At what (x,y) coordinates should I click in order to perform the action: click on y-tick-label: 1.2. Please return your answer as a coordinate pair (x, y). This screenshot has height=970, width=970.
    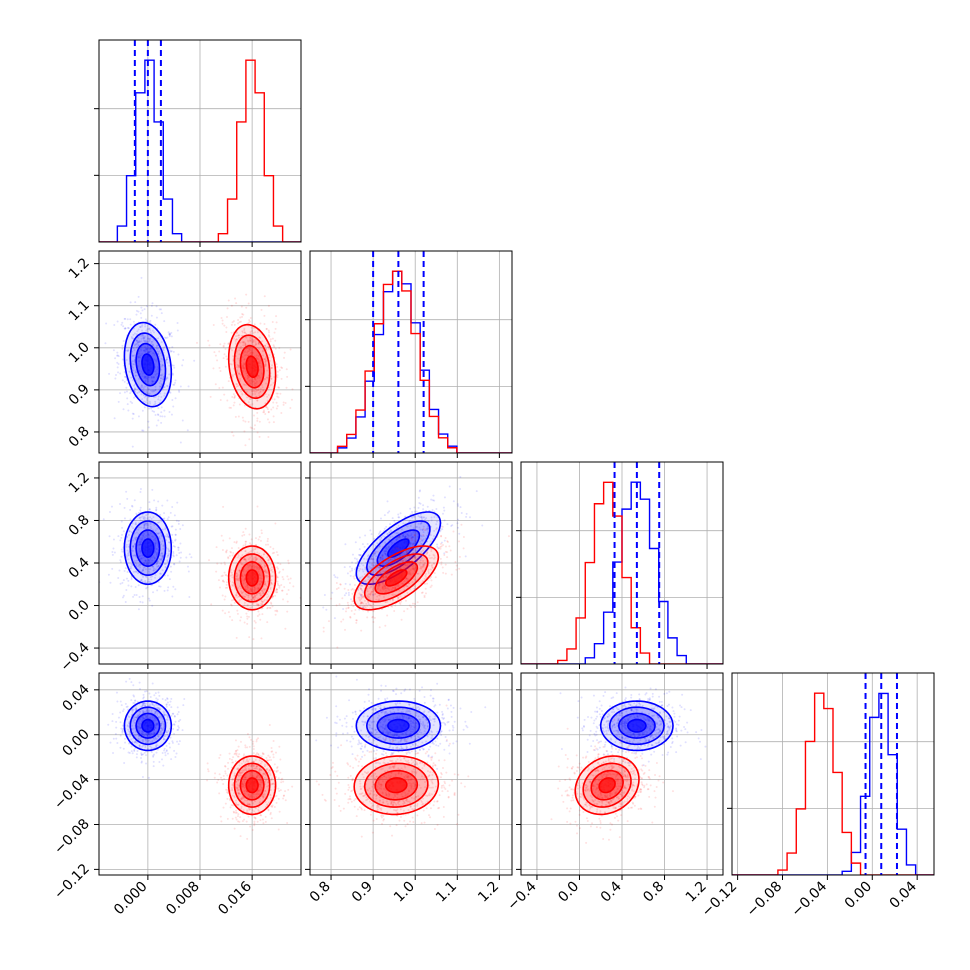
    Looking at the image, I should click on (79, 482).